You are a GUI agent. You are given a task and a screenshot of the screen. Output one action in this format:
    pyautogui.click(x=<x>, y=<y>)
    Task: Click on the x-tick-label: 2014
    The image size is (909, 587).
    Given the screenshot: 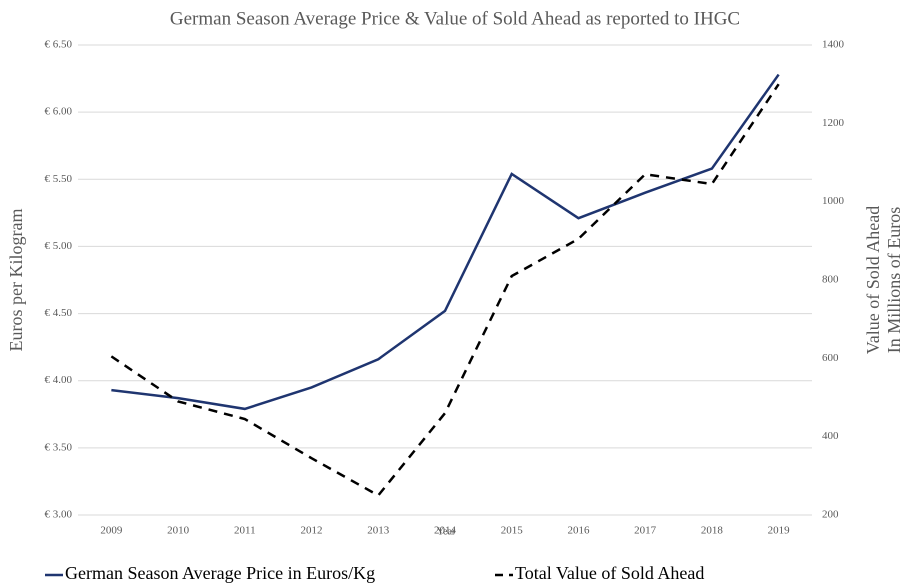 What is the action you would take?
    pyautogui.click(x=445, y=531)
    